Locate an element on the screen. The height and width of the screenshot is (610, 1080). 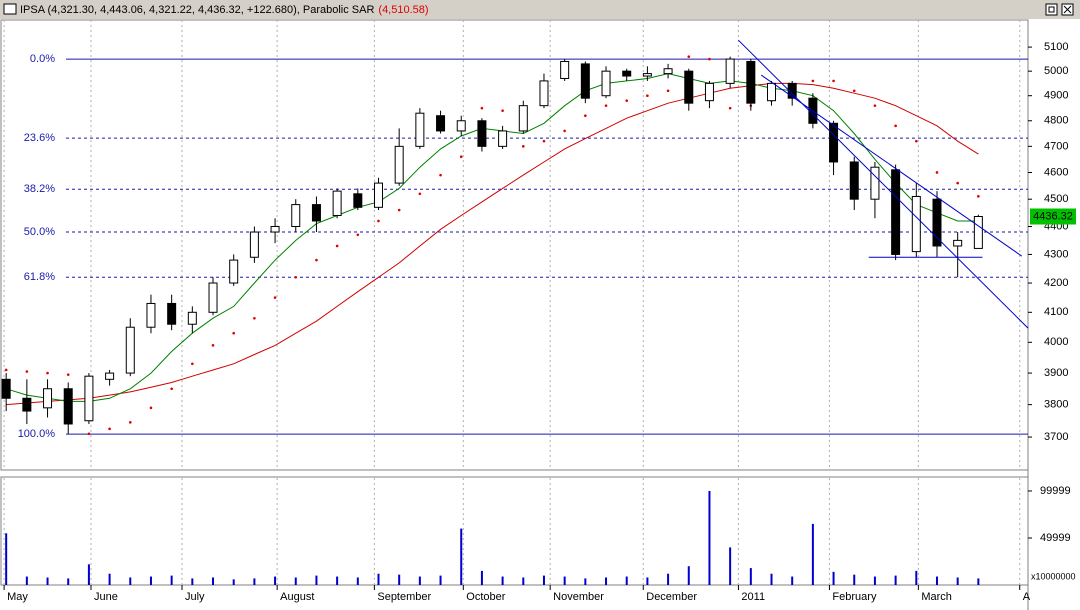
last-price-tag is located at coordinates (1053, 216).